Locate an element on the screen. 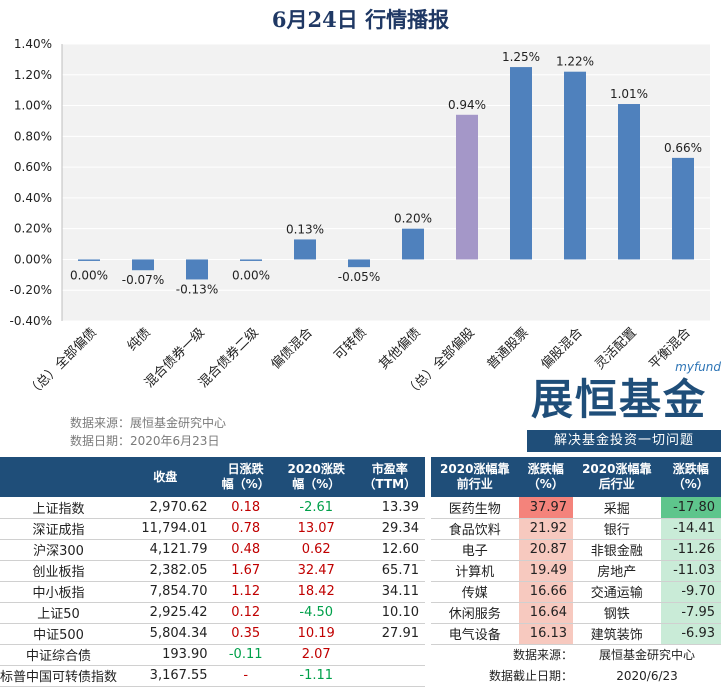 This screenshot has height=688, width=721. pe-ttm: 27.91 is located at coordinates (389, 634).